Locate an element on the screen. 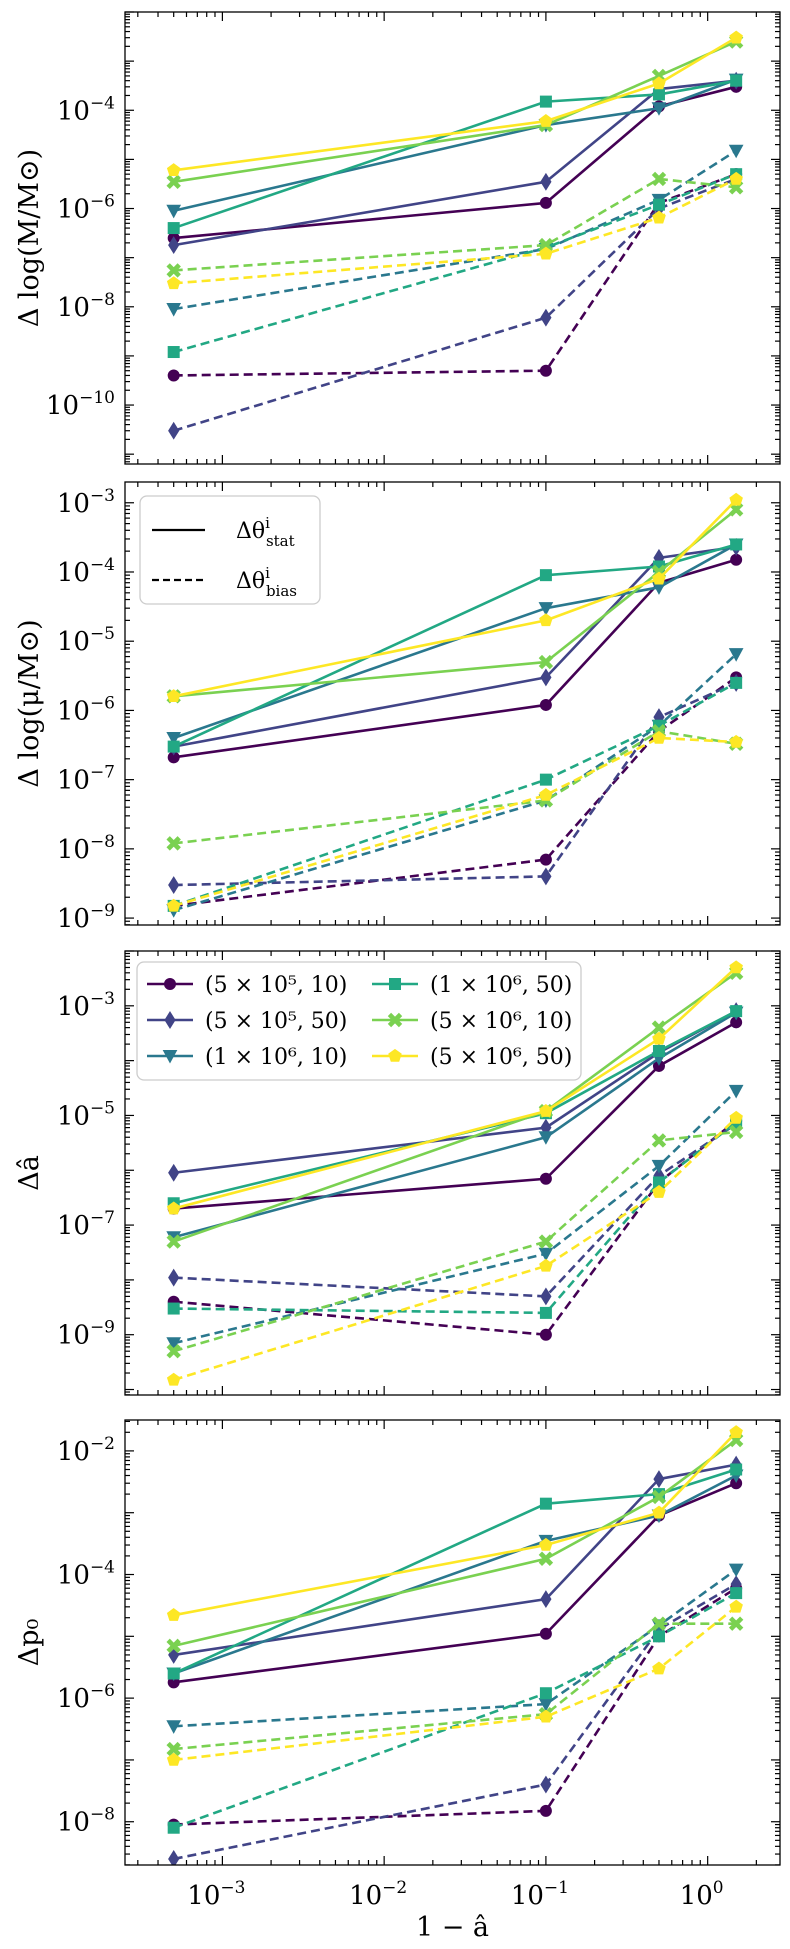  stat-series-3-point is located at coordinates (546, 609).